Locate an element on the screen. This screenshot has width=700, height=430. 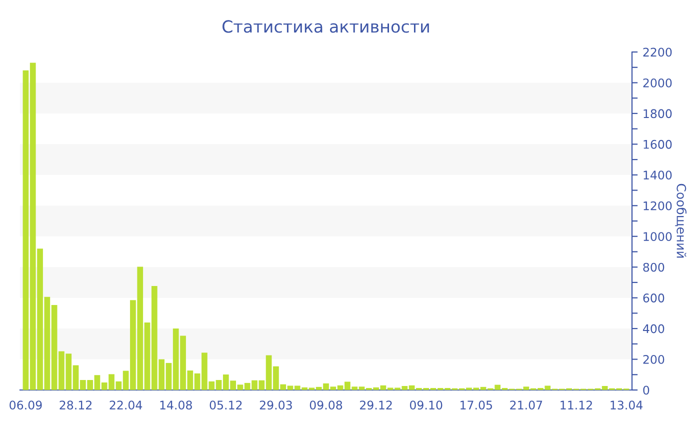
y-tick-label: 200 is located at coordinates (653, 359).